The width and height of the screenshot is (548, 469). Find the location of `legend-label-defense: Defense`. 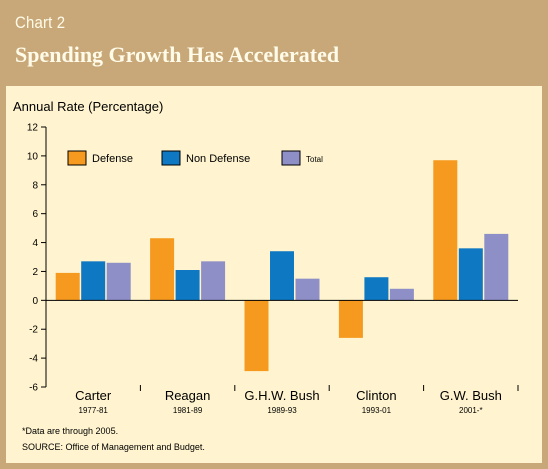

legend-label-defense: Defense is located at coordinates (112, 159).